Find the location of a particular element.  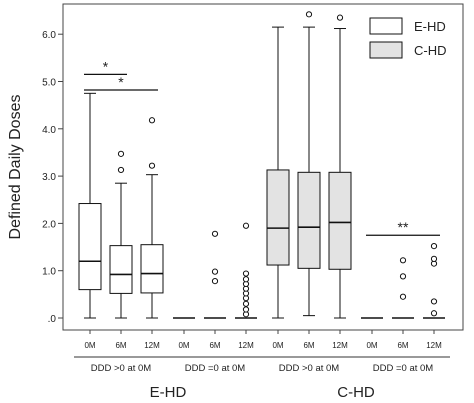

series-label-chd: C-HD is located at coordinates (356, 392).